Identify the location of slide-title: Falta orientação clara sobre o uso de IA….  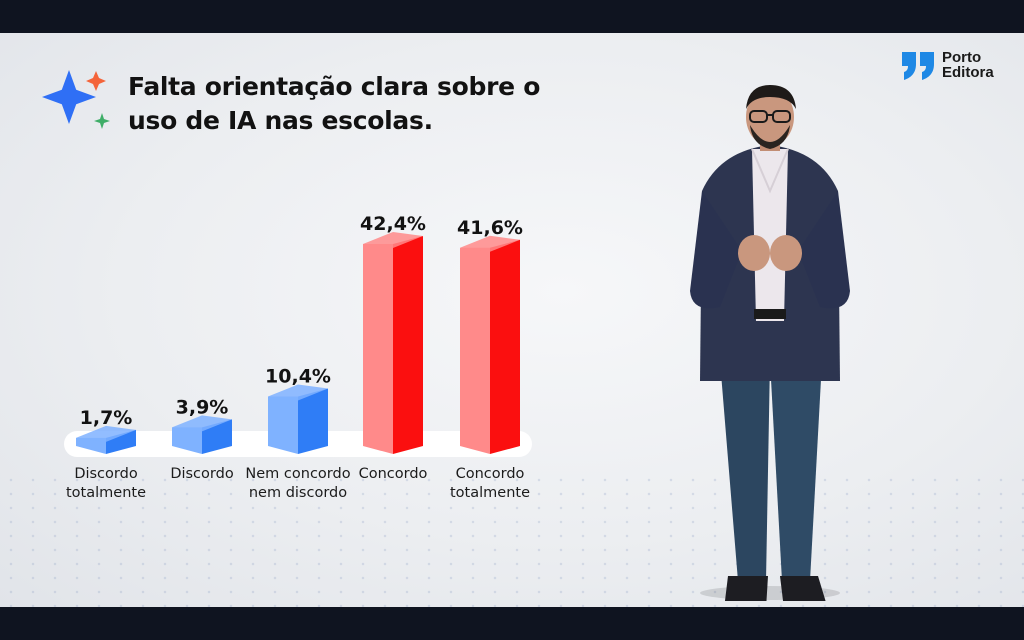
(334, 103).